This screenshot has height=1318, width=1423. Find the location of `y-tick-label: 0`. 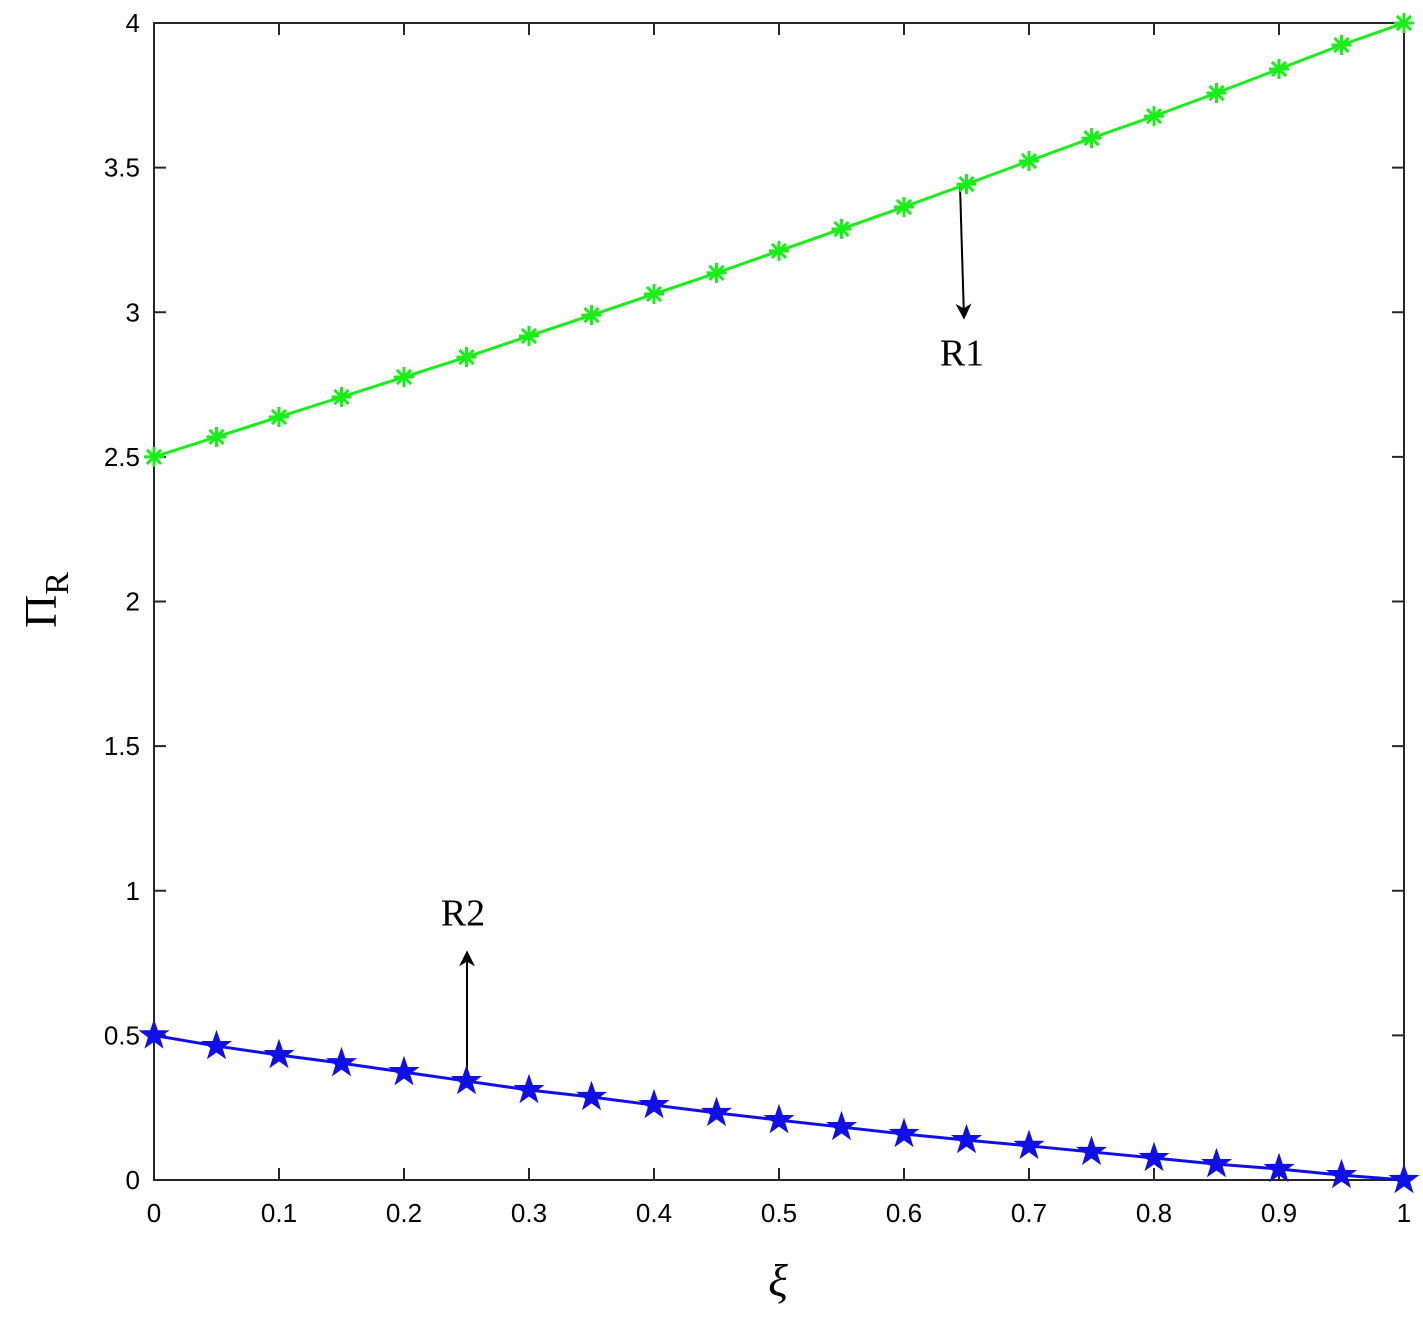

y-tick-label: 0 is located at coordinates (133, 1180).